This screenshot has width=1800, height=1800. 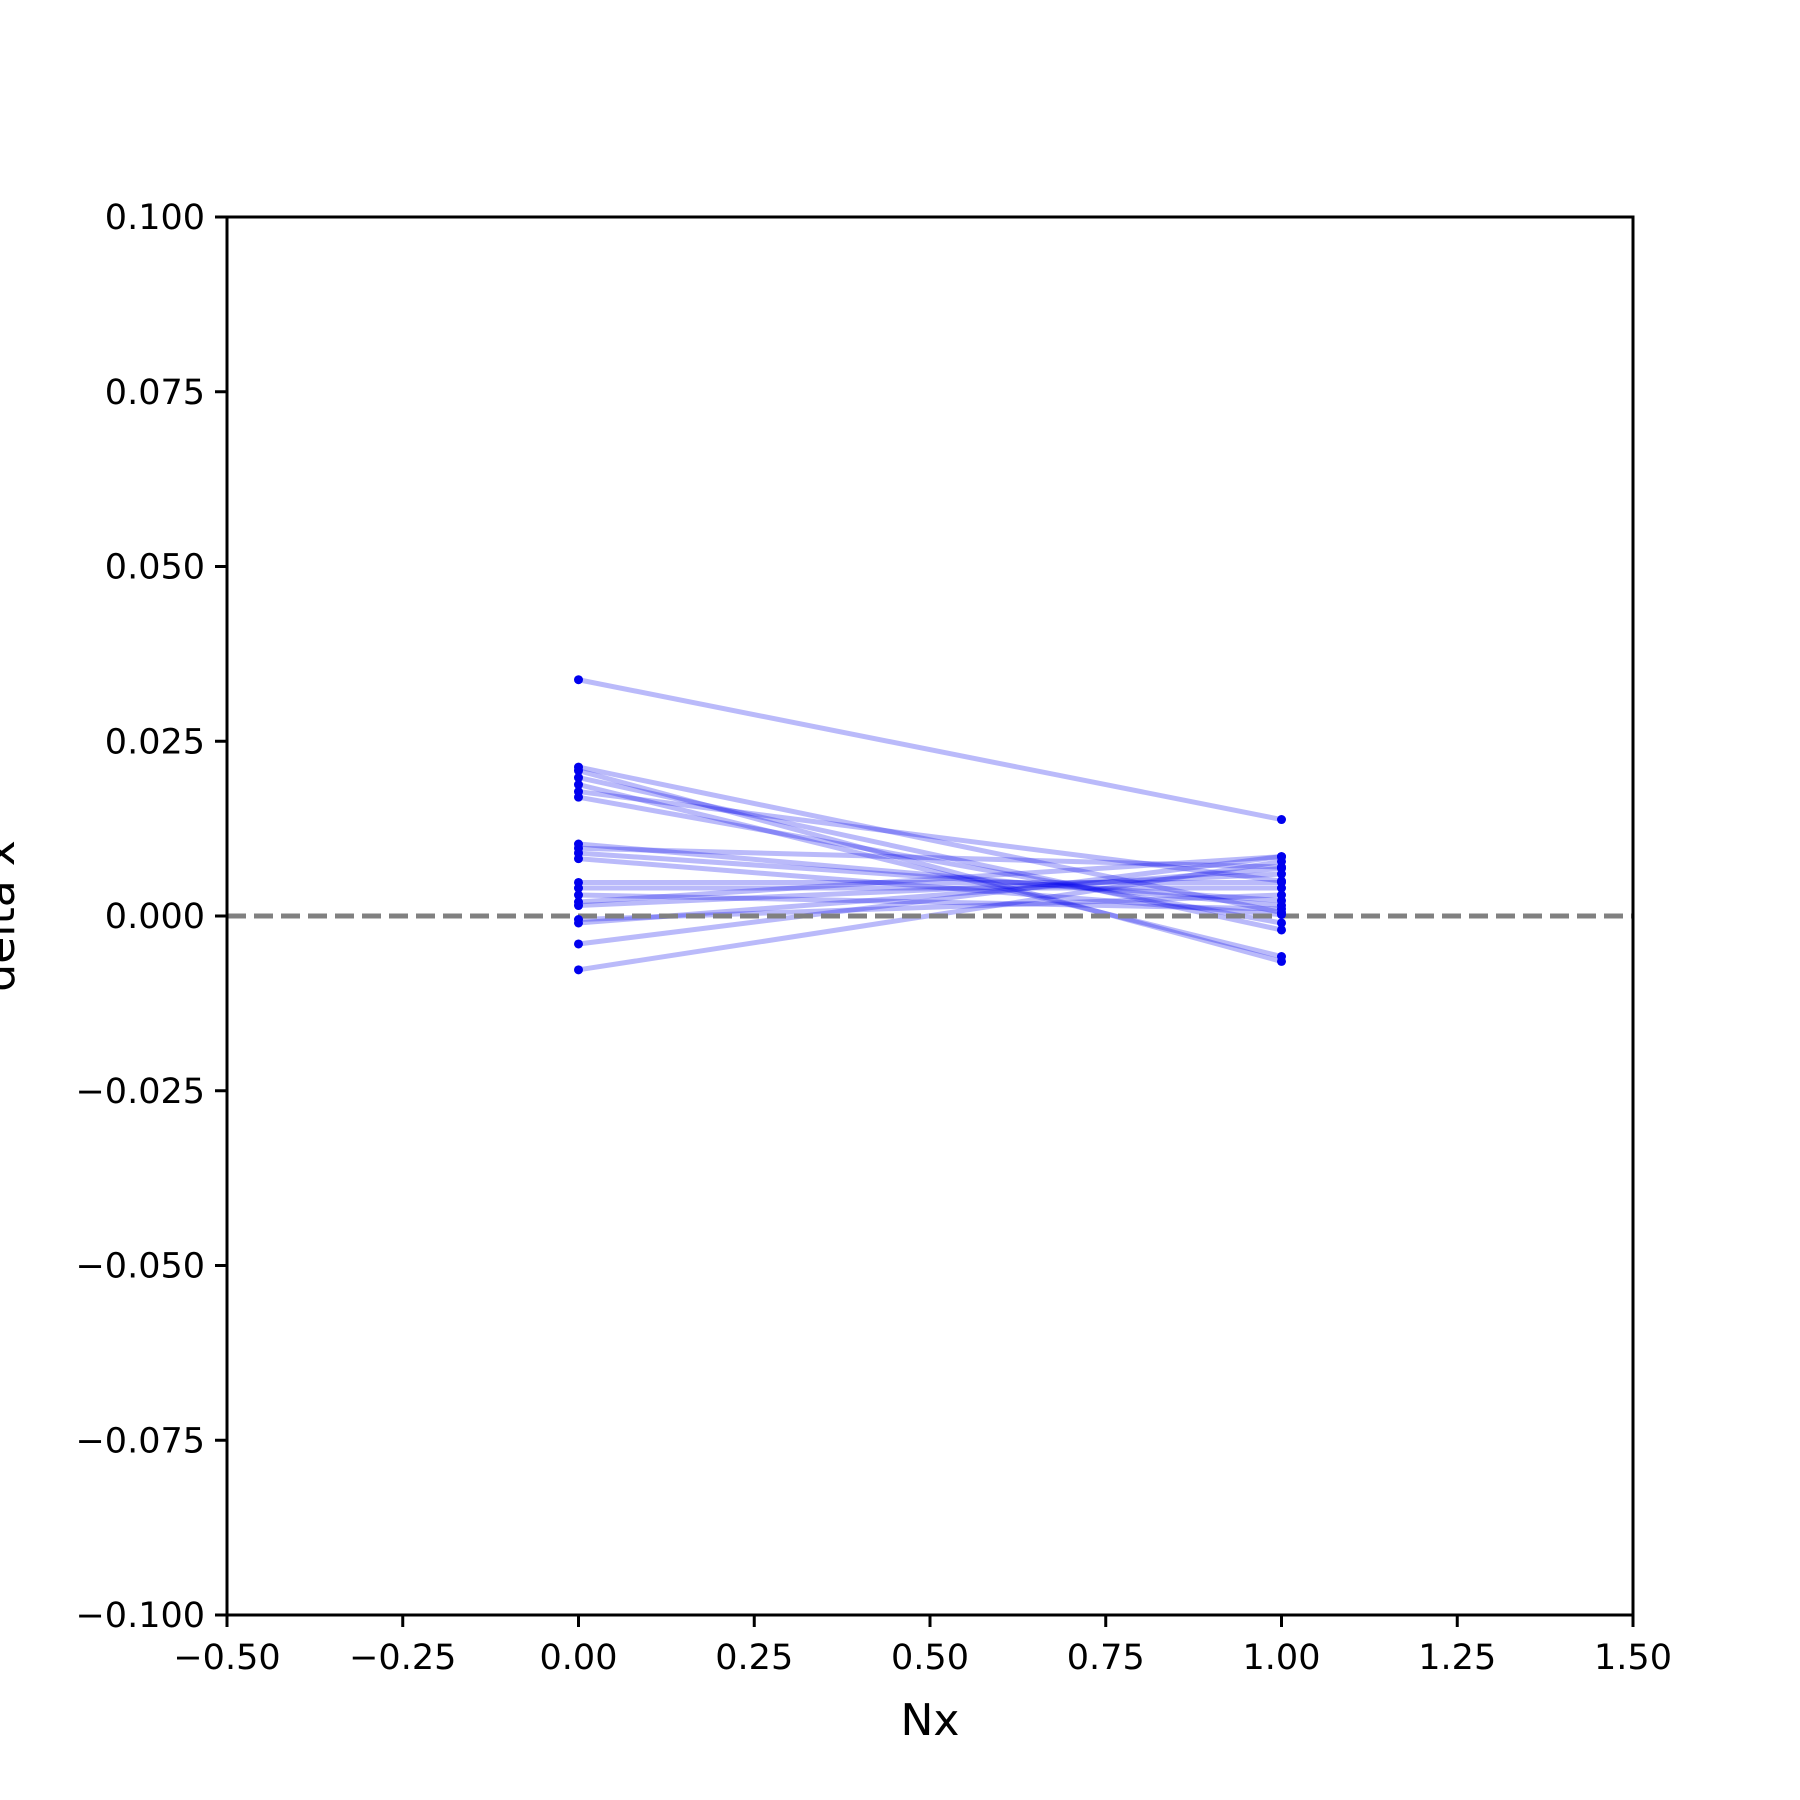 What do you see at coordinates (1281, 881) in the screenshot?
I see `data-point-15-end` at bounding box center [1281, 881].